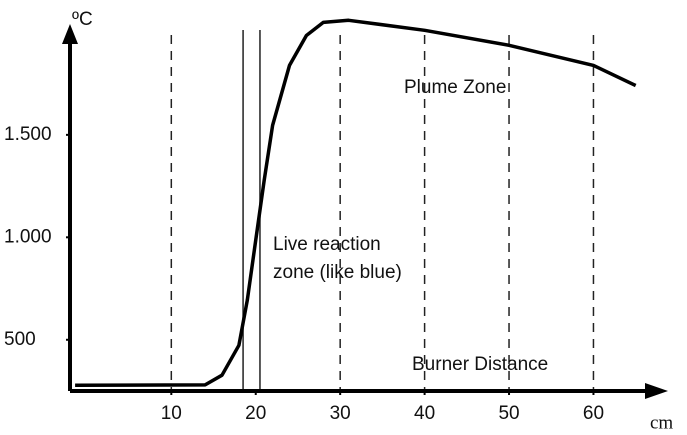  I want to click on x-tick-label: 60, so click(593, 413).